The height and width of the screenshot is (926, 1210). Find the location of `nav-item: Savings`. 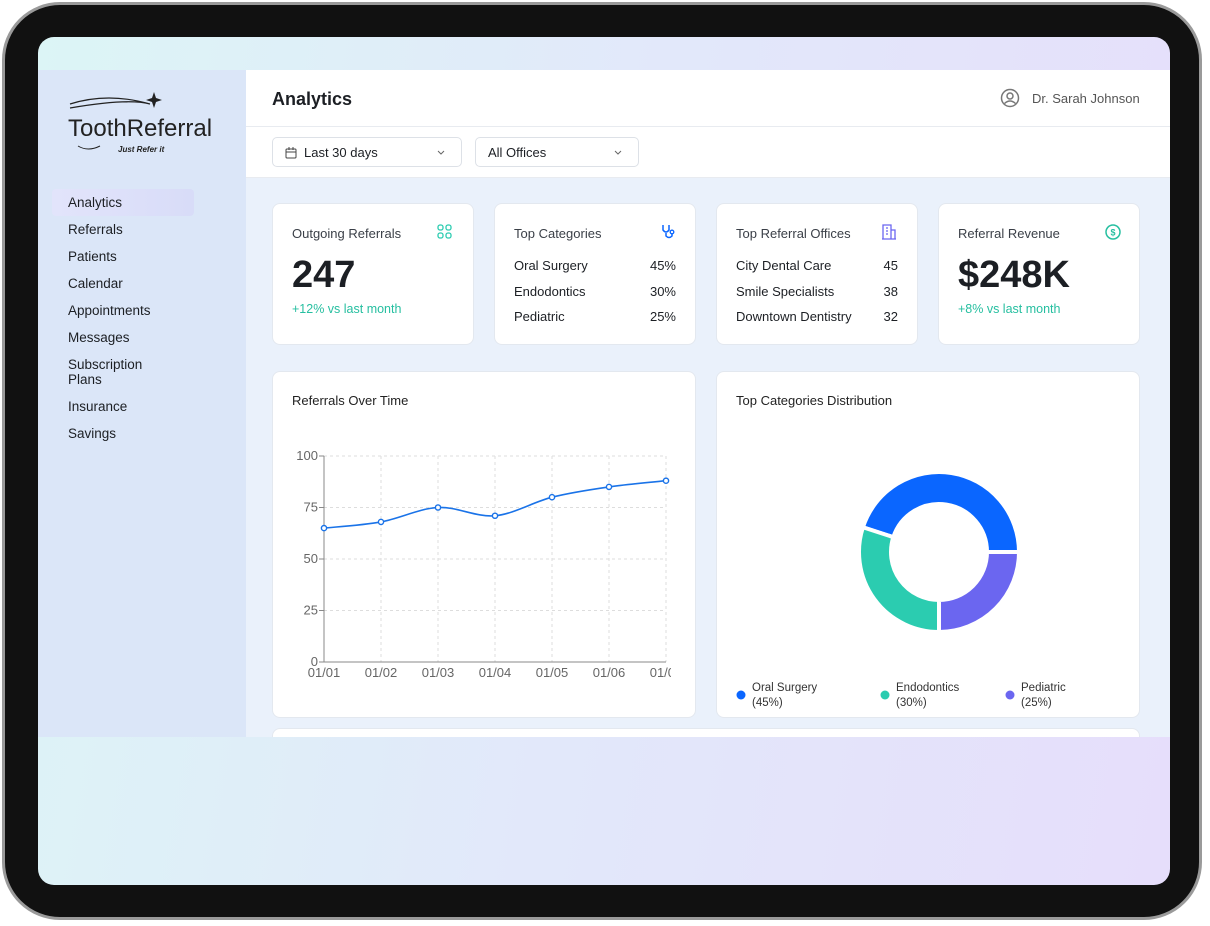

nav-item: Savings is located at coordinates (92, 433).